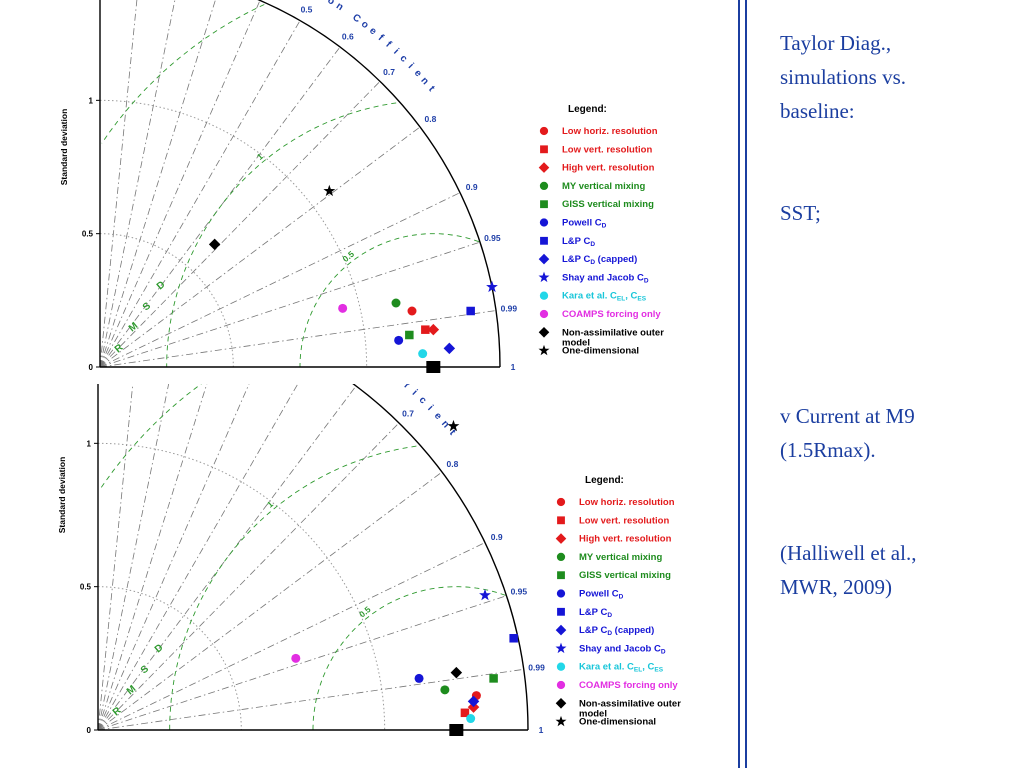  I want to click on legend-label: High vert. resolution, so click(608, 168).